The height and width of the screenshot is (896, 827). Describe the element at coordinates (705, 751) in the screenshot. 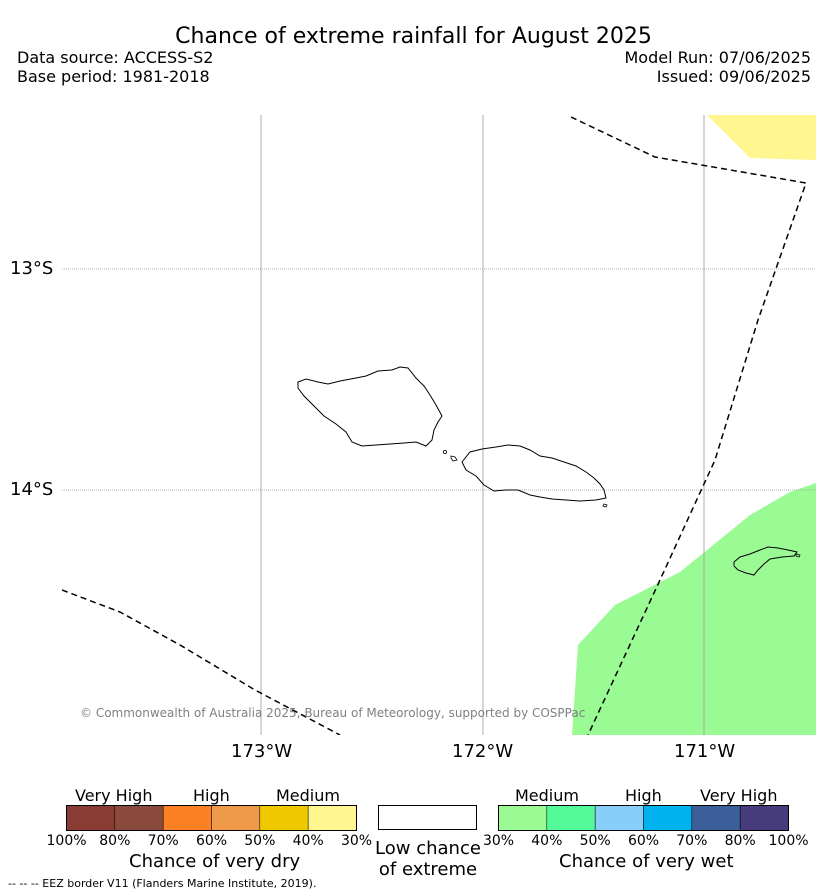

I see `lon-label-171w: 171°W` at that location.